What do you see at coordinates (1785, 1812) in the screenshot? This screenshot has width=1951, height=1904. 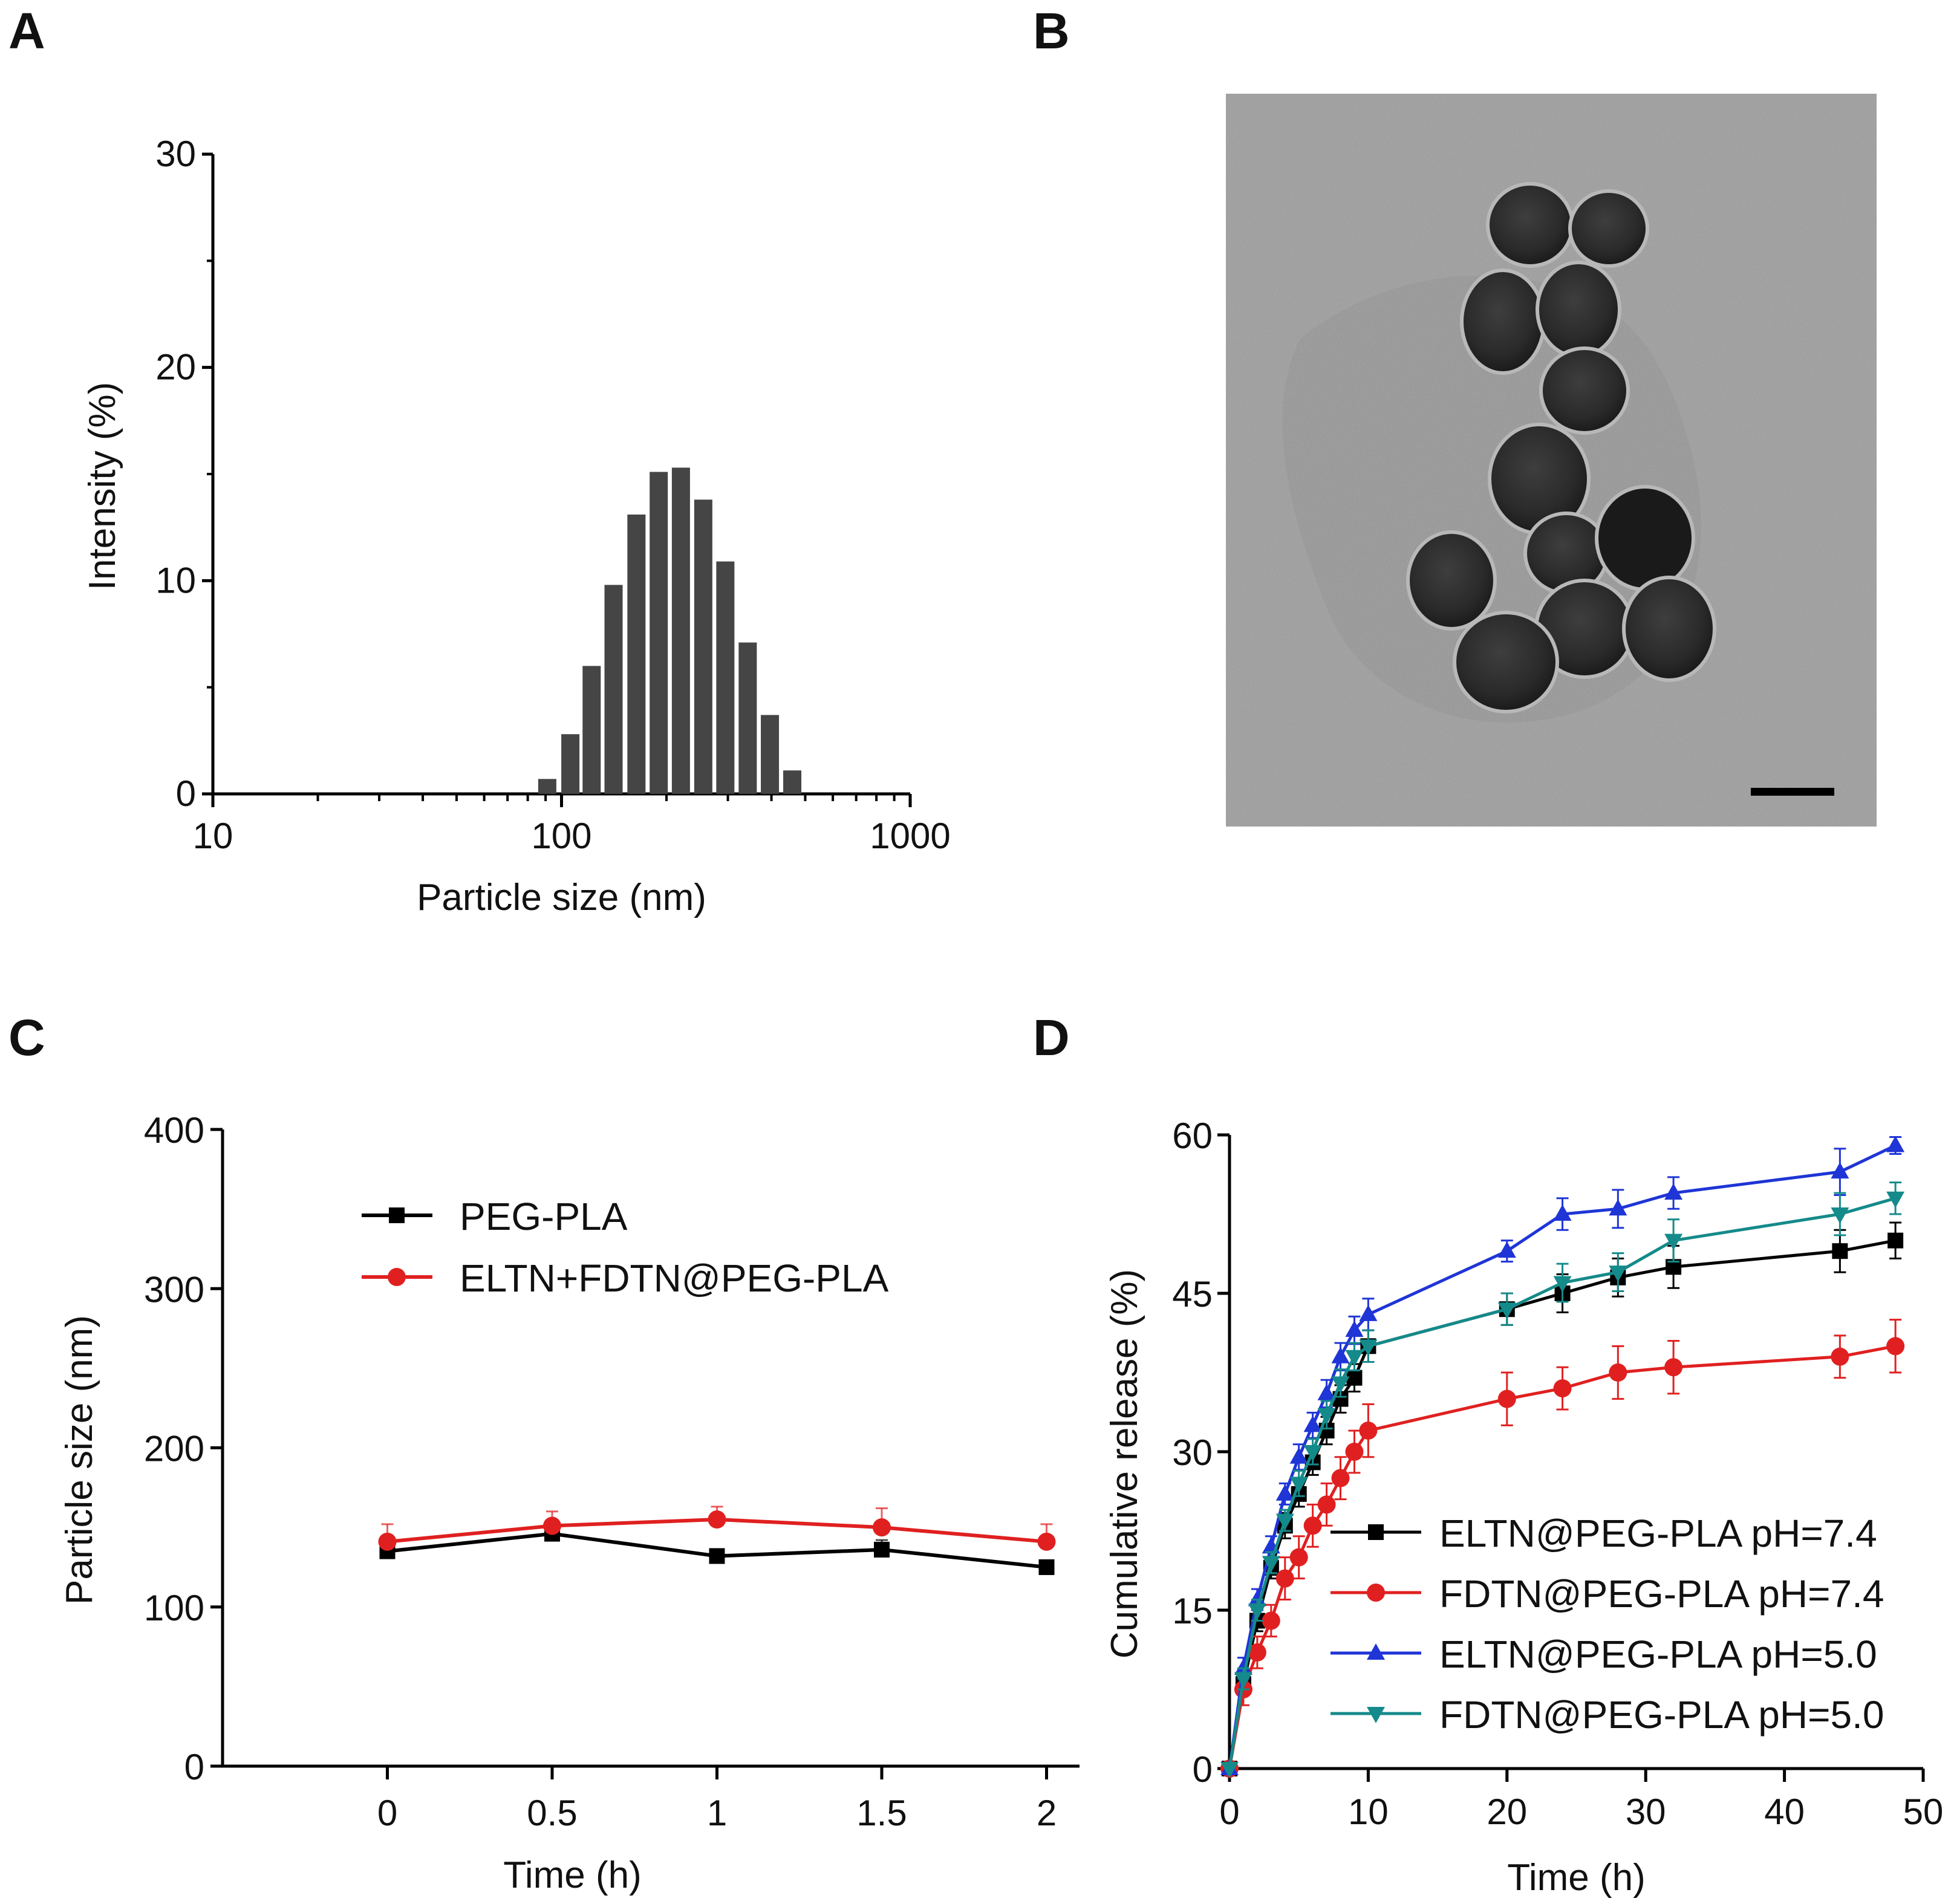 I see `x-tick-label: 40` at bounding box center [1785, 1812].